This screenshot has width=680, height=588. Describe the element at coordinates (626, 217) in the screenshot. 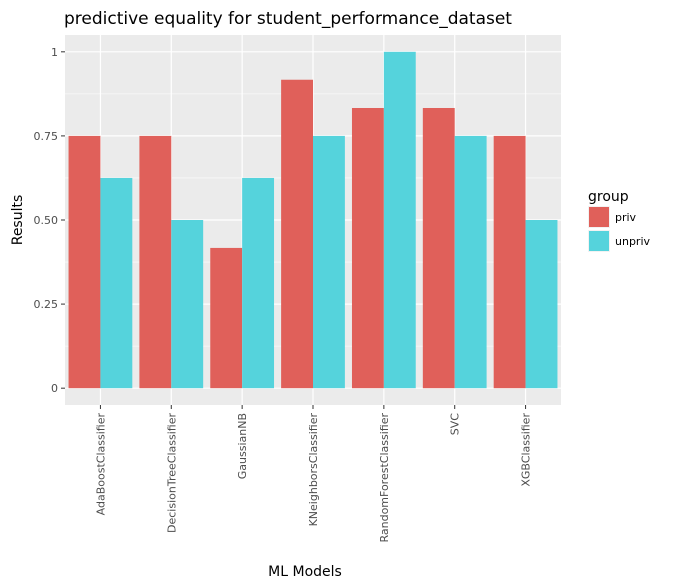

I see `legend-label-priv: priv` at that location.